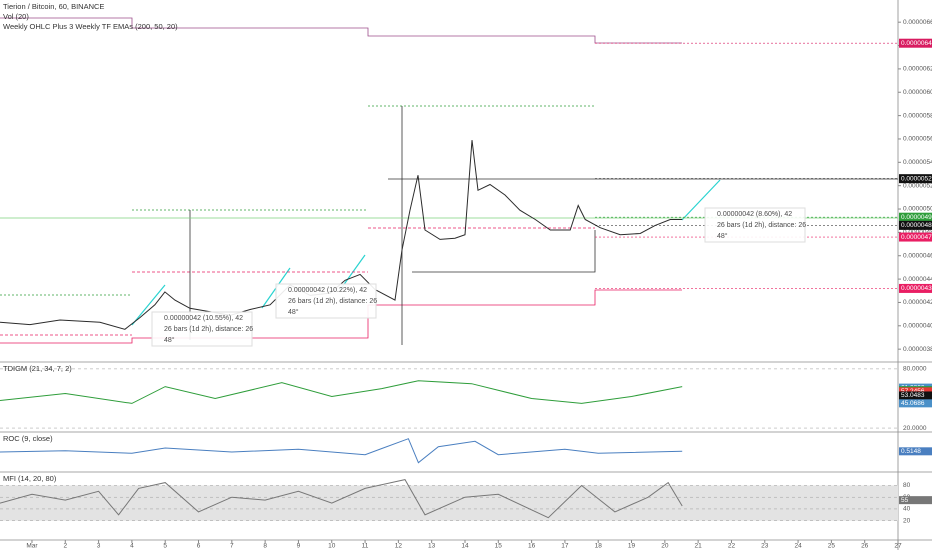 This screenshot has width=932, height=550. I want to click on x-tick-label: 24, so click(798, 546).